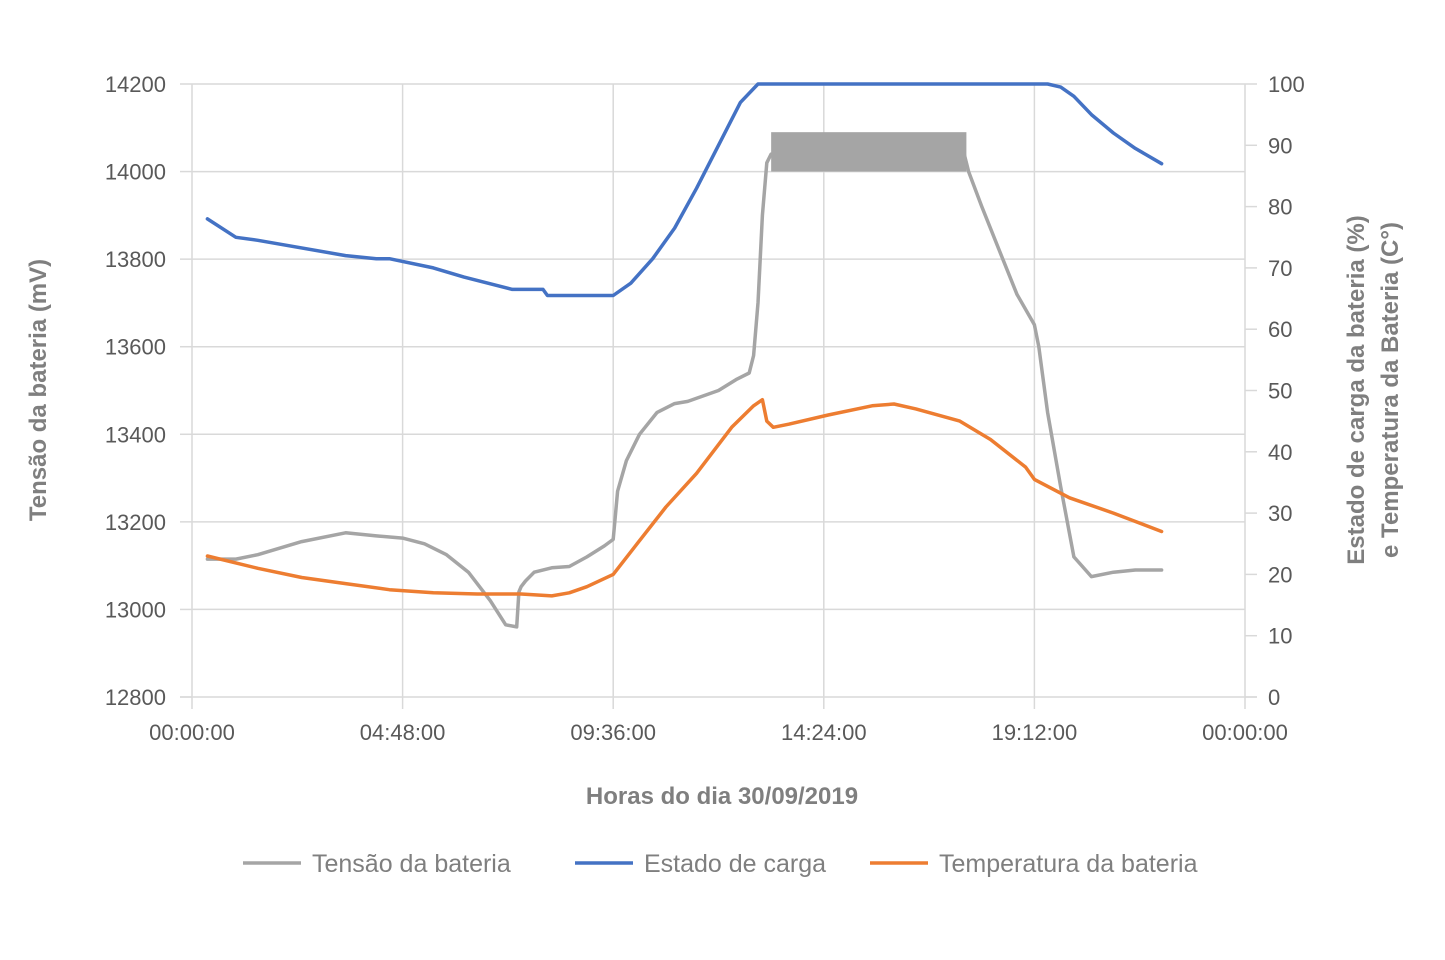 Image resolution: width=1445 pixels, height=960 pixels. What do you see at coordinates (824, 732) in the screenshot?
I see `x-tick-label: 14:24:00` at bounding box center [824, 732].